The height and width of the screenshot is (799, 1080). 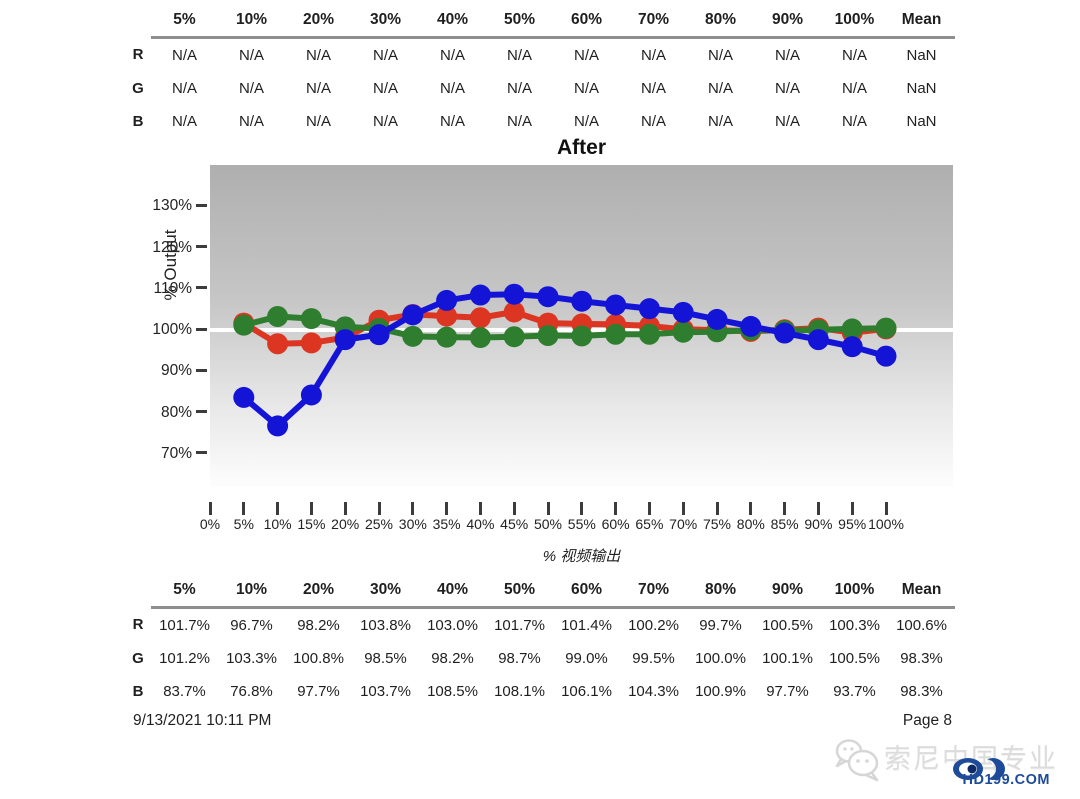 What do you see at coordinates (251, 21) in the screenshot?
I see `column-header: 10%` at bounding box center [251, 21].